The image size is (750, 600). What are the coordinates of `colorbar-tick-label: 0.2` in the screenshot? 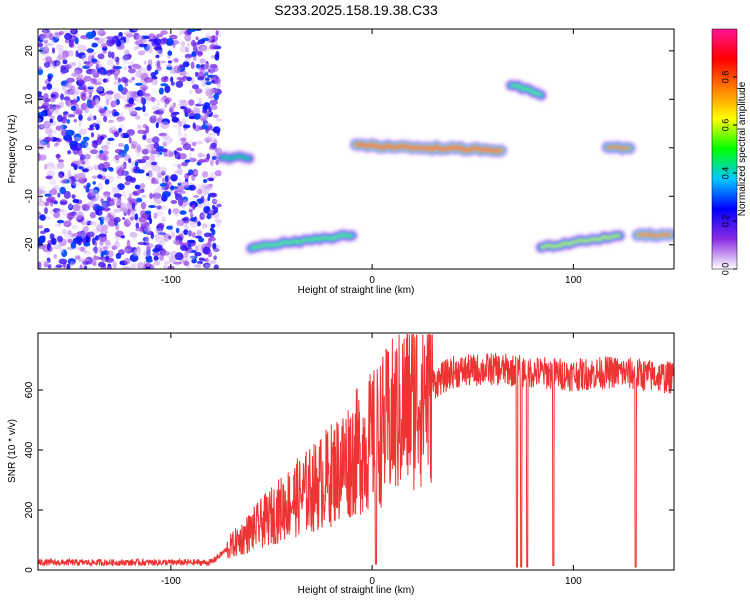 It's located at (726, 221).